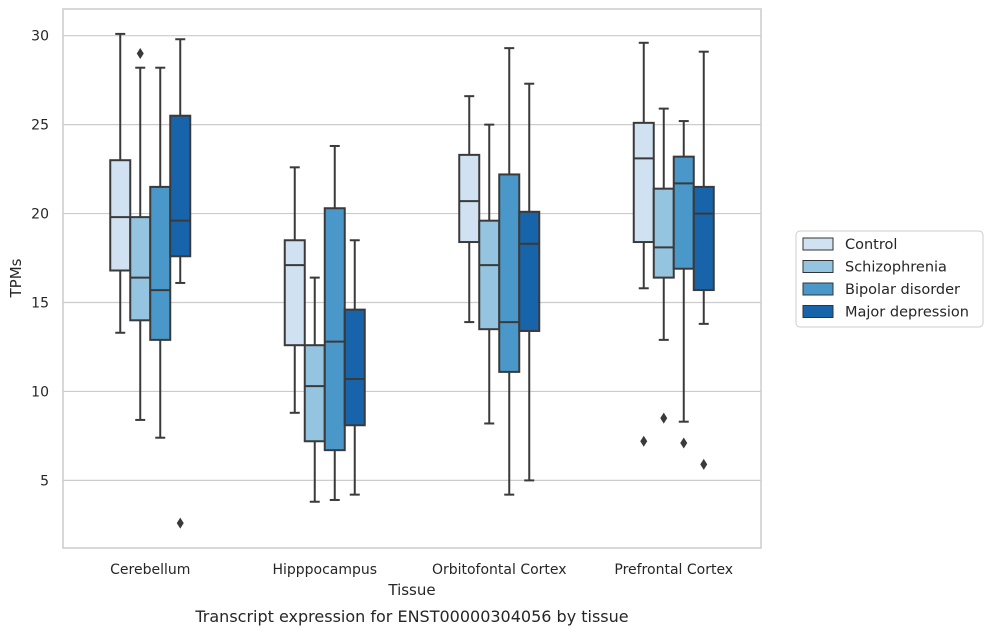  What do you see at coordinates (40, 259) in the screenshot?
I see `y-tick-labels: 5 10 15 20 25 30` at bounding box center [40, 259].